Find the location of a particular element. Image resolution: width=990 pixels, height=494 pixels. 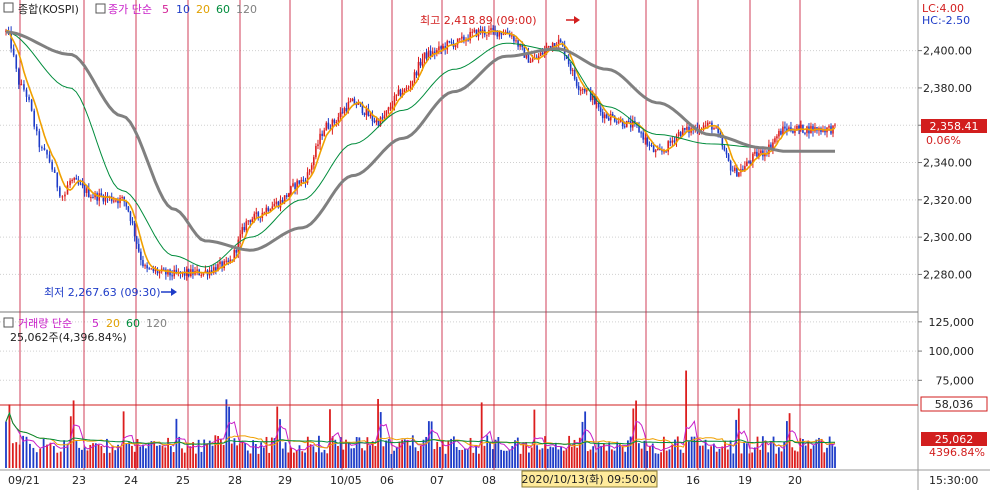

cursor-time-label-box is located at coordinates (589, 479).